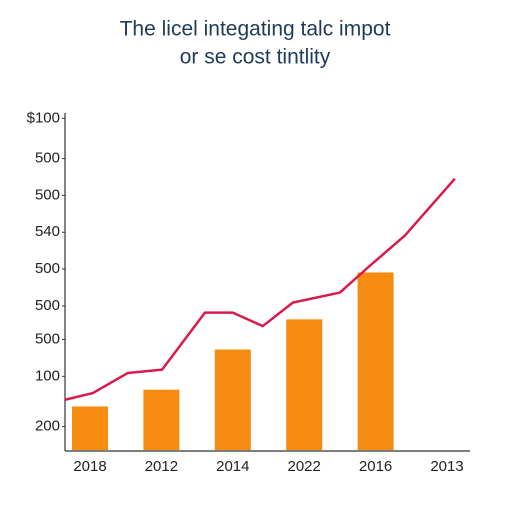  Describe the element at coordinates (47, 426) in the screenshot. I see `y-tick-label: 200` at that location.